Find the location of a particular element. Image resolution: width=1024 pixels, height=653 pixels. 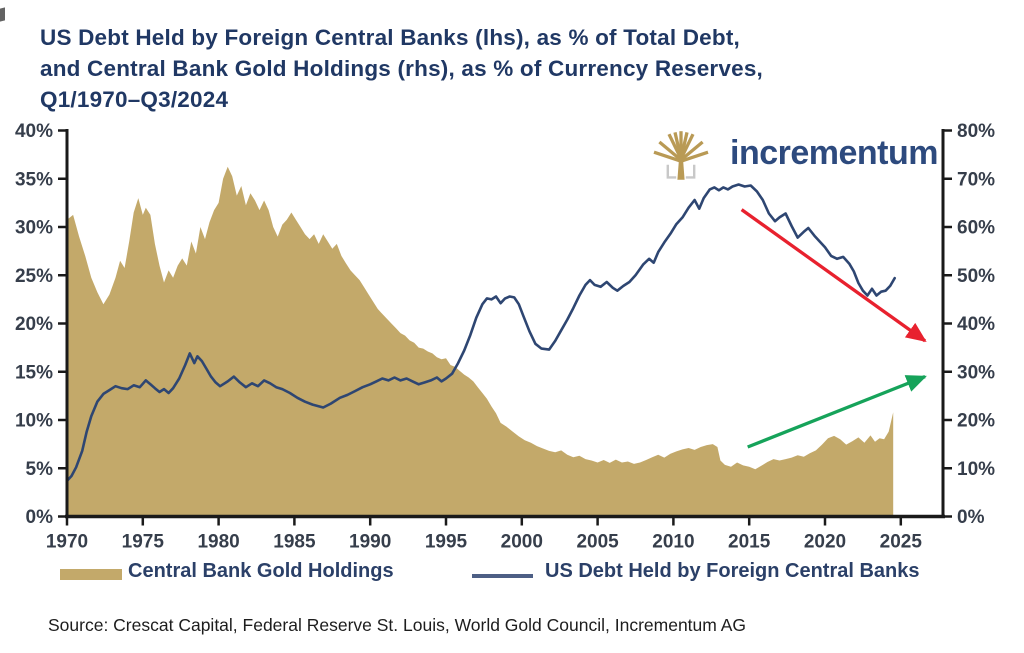

left-axis-tick-label: 15% is located at coordinates (34, 372).